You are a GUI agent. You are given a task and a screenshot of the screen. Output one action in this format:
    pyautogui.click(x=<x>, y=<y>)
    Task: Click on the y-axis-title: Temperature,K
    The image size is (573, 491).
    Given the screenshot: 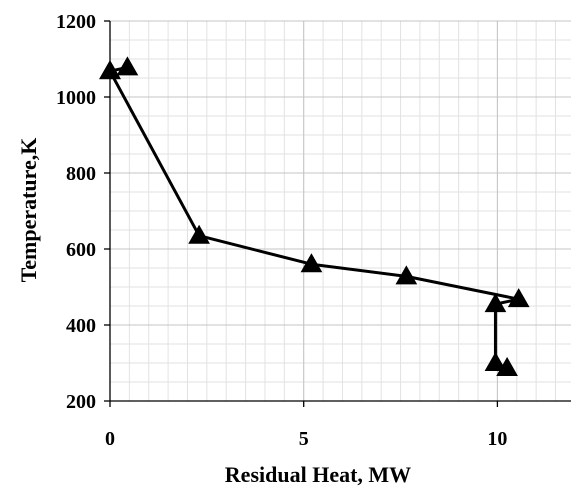 What is the action you would take?
    pyautogui.click(x=28, y=210)
    